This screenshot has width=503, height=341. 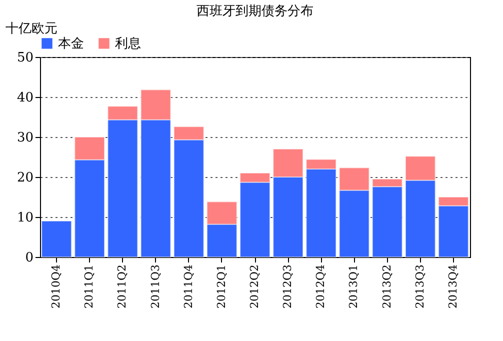 What do you see at coordinates (25, 218) in the screenshot?
I see `y-tick-label: 10` at bounding box center [25, 218].